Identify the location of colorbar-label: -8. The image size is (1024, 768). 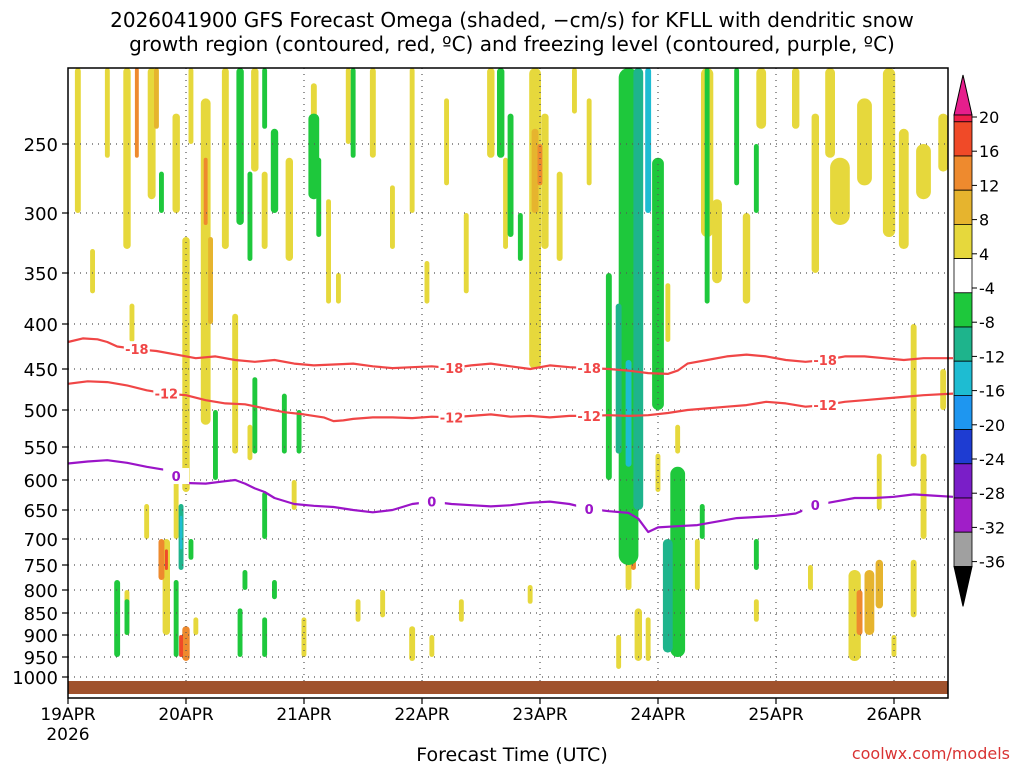
(987, 322).